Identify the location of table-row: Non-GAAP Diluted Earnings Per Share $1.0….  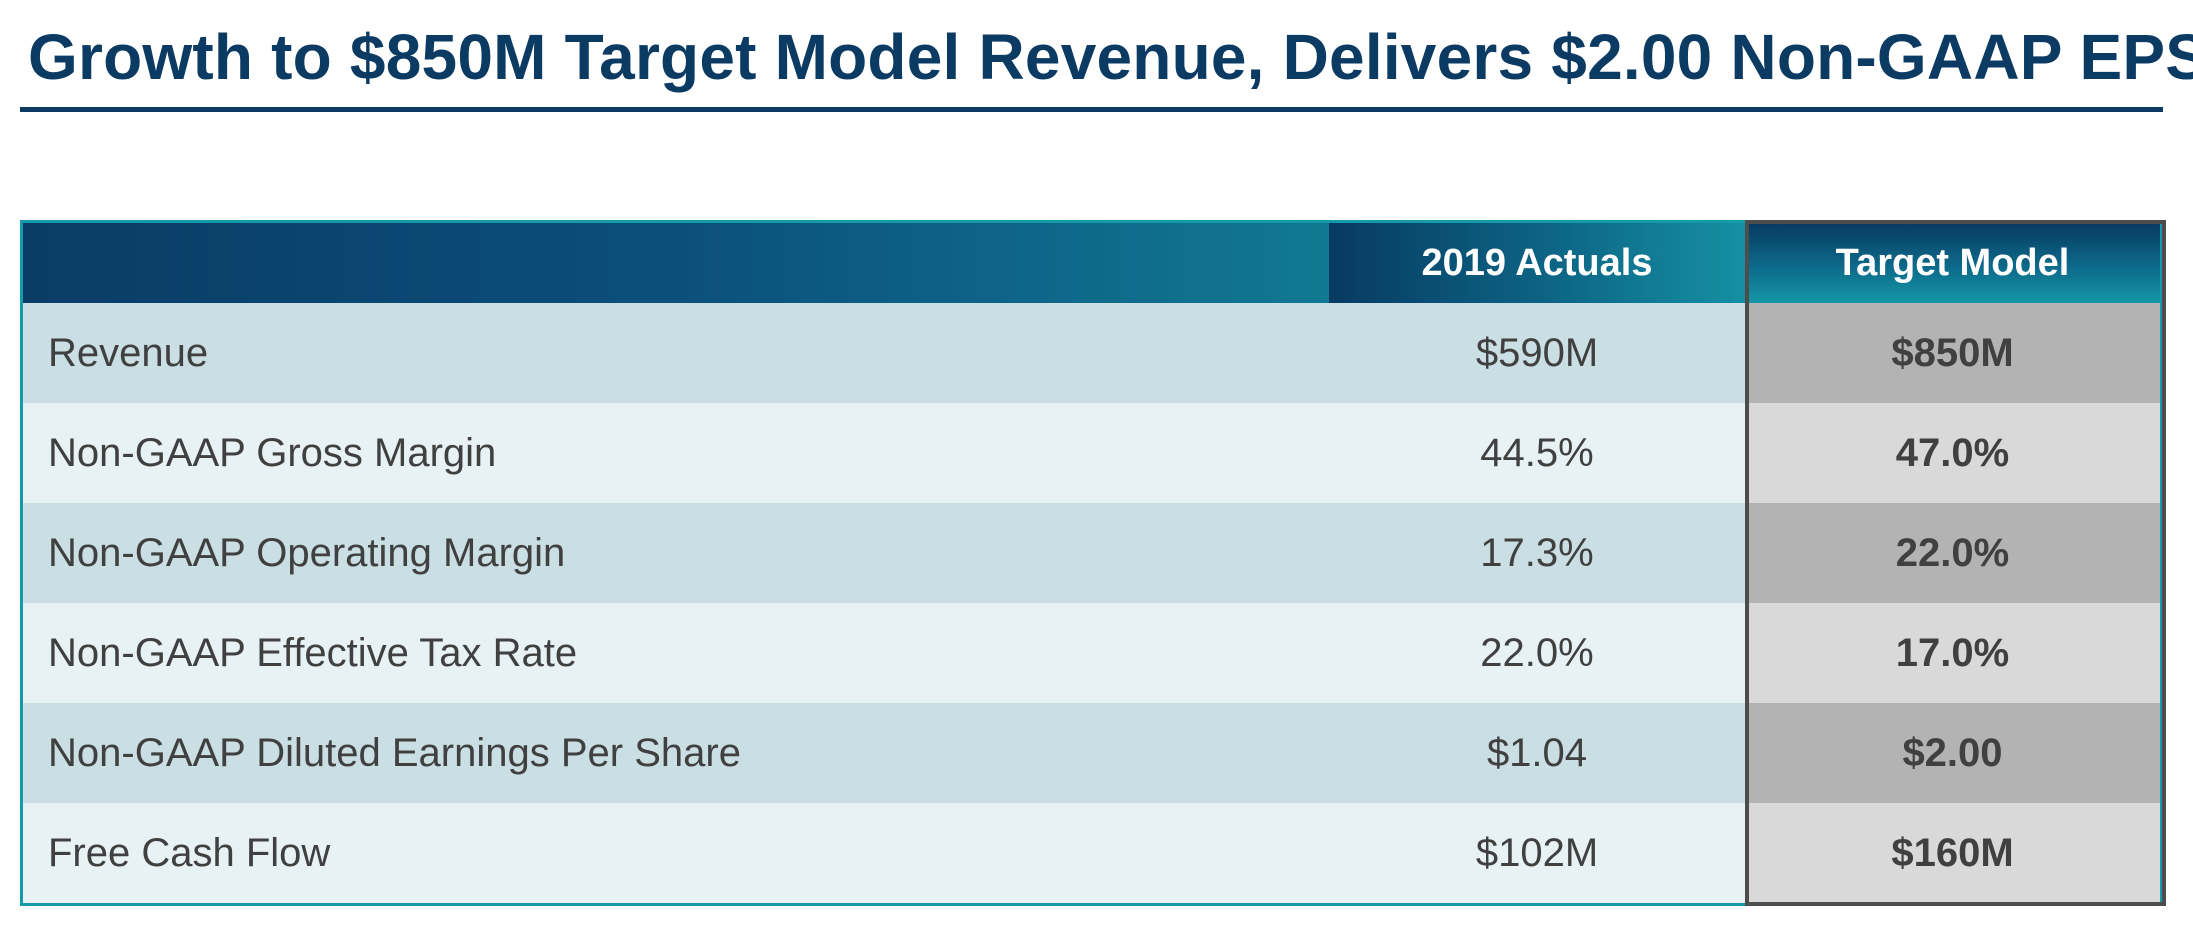
(1091, 753).